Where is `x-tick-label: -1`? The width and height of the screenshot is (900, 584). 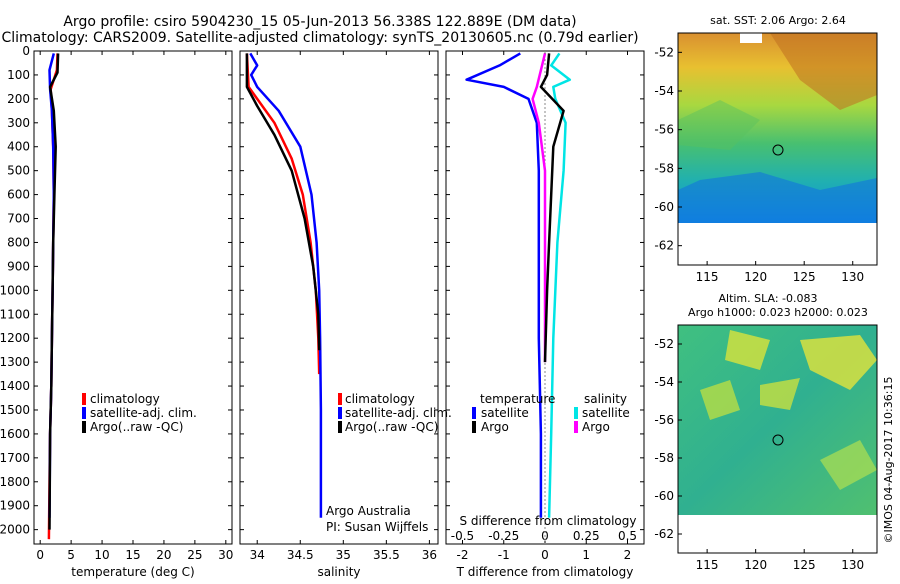 x-tick-label: -1 is located at coordinates (504, 555).